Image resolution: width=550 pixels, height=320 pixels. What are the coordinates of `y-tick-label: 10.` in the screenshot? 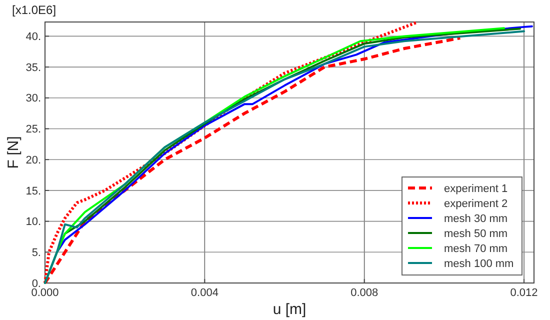 It's located at (33, 222).